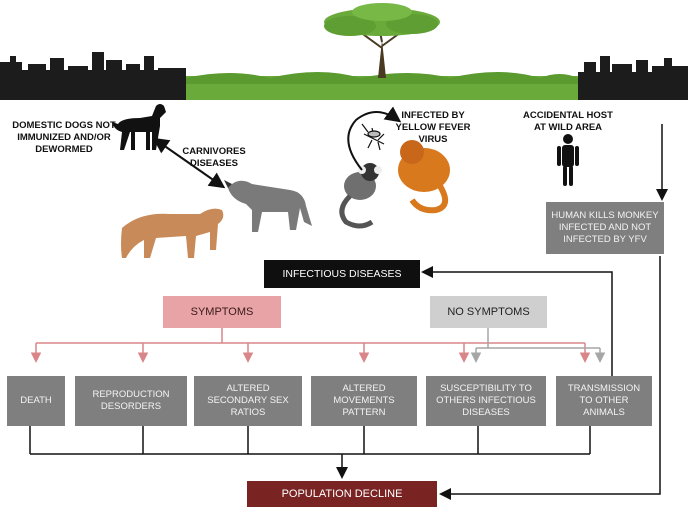  I want to click on puma-icon, so click(172, 233).